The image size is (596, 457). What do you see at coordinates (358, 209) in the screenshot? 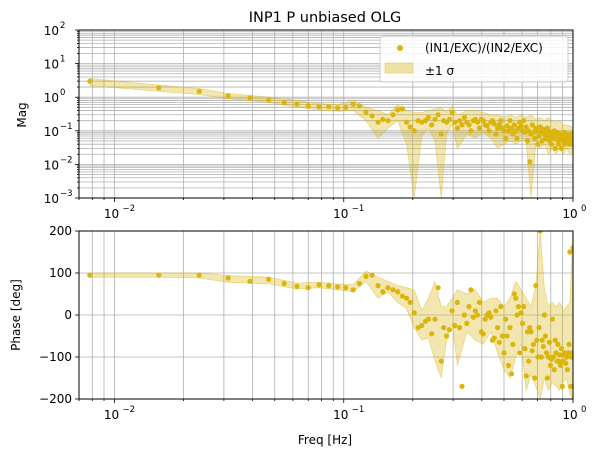
I see `x-tick-exponent: −1` at bounding box center [358, 209].